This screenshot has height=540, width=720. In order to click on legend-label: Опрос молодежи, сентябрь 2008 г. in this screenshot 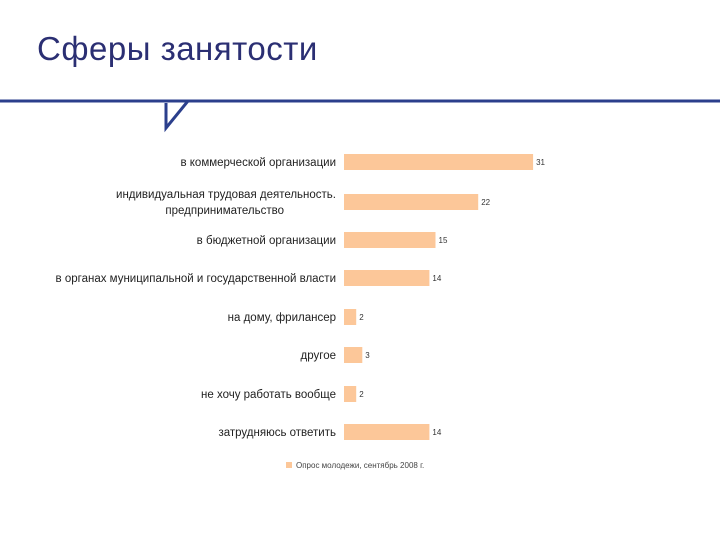, I will do `click(360, 465)`.